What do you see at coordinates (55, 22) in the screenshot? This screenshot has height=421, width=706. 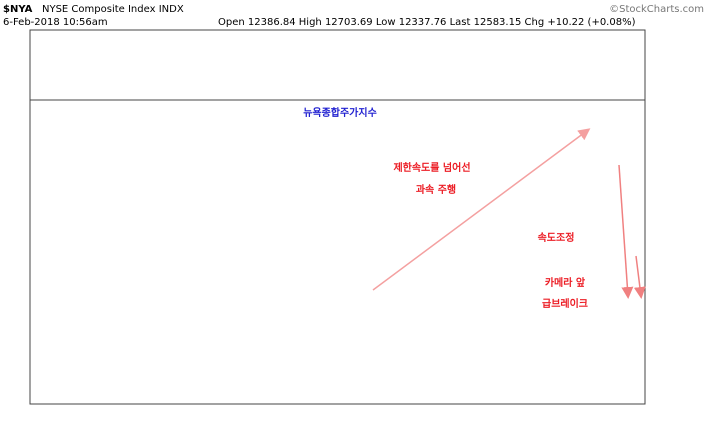 I see `date: 6-Feb-2018 10:56am` at bounding box center [55, 22].